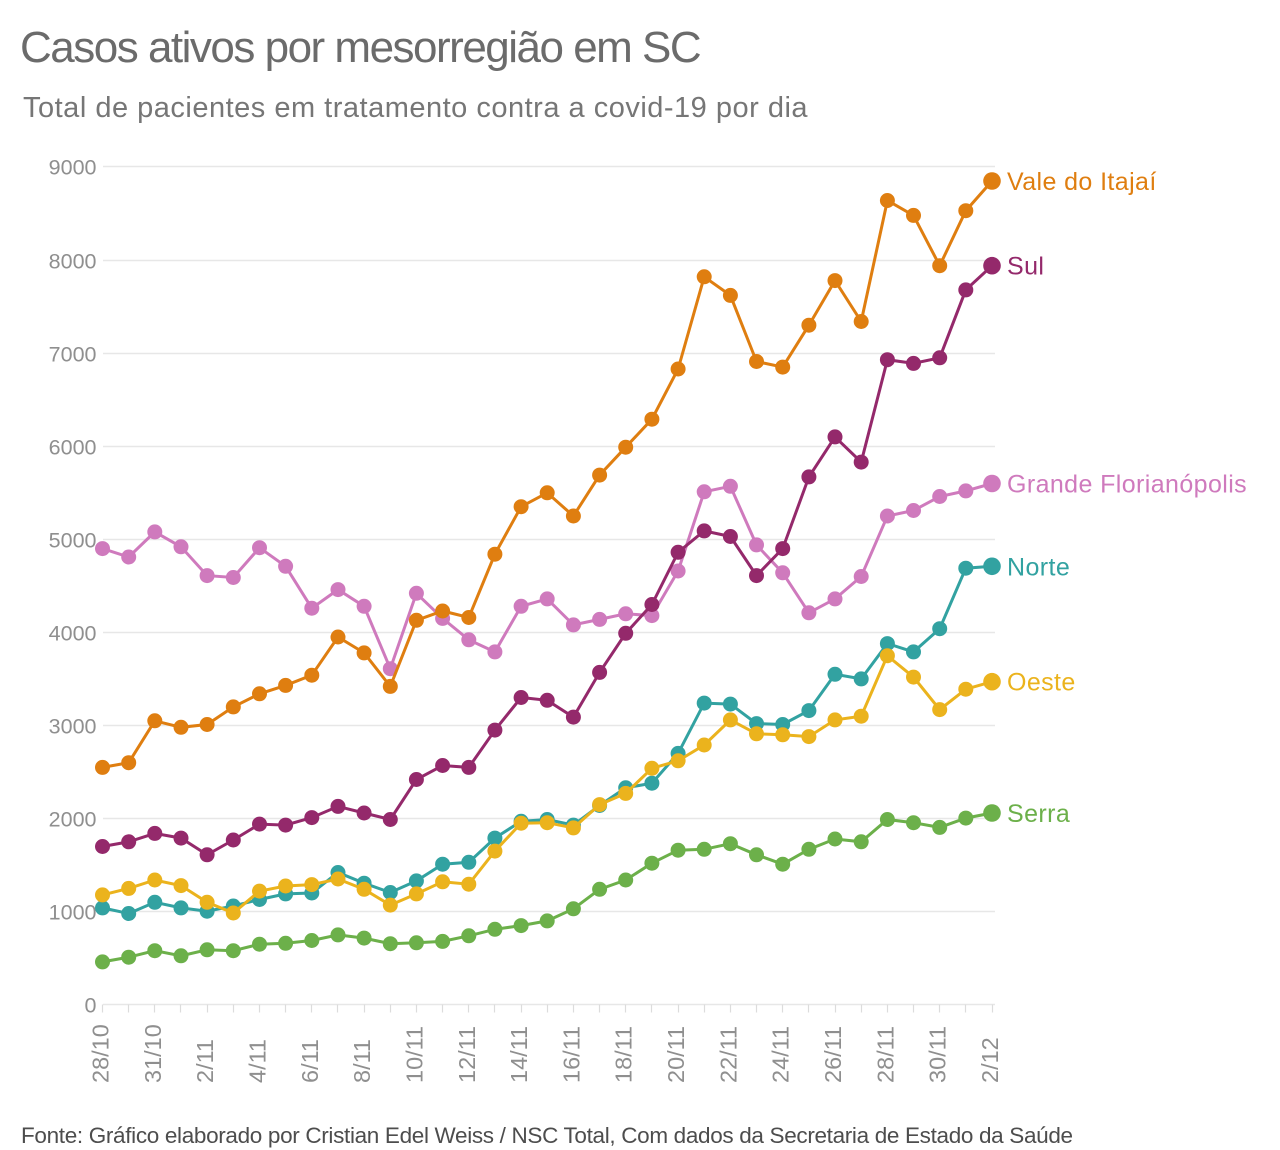 Image resolution: width=1280 pixels, height=1150 pixels. Describe the element at coordinates (205, 1061) in the screenshot. I see `svg-text: 2/11` at that location.